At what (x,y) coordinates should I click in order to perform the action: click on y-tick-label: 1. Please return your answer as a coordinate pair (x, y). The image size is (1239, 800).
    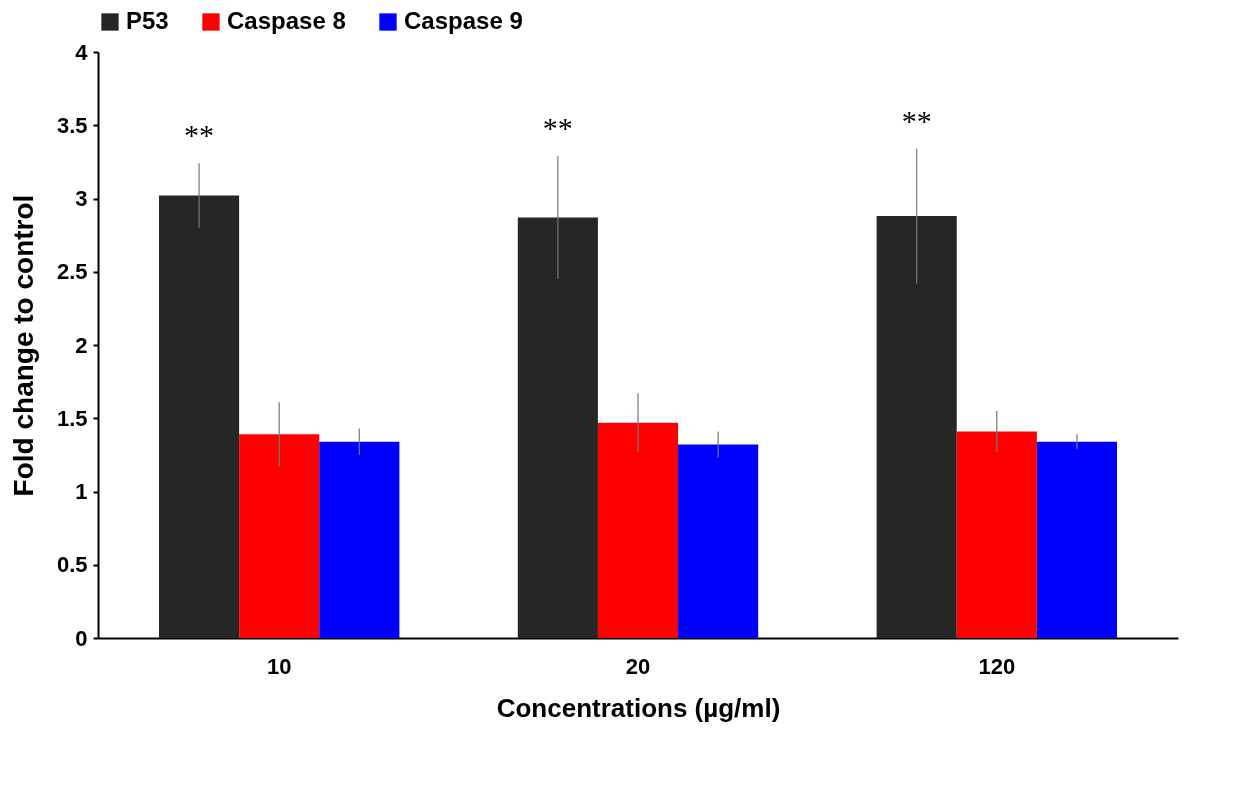
    Looking at the image, I should click on (81, 491).